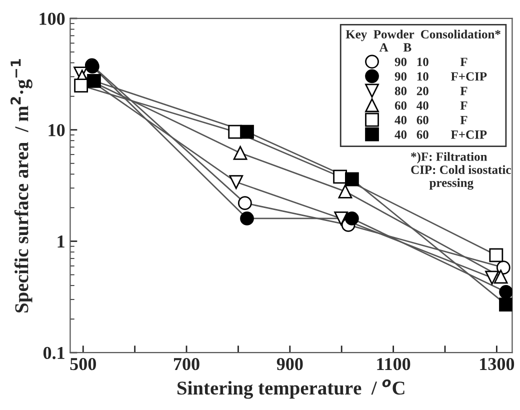 The width and height of the screenshot is (520, 410). What do you see at coordinates (21, 185) in the screenshot?
I see `y-axis-title: Specific surface area / m$^{2}$·g$^{−1}$` at bounding box center [21, 185].